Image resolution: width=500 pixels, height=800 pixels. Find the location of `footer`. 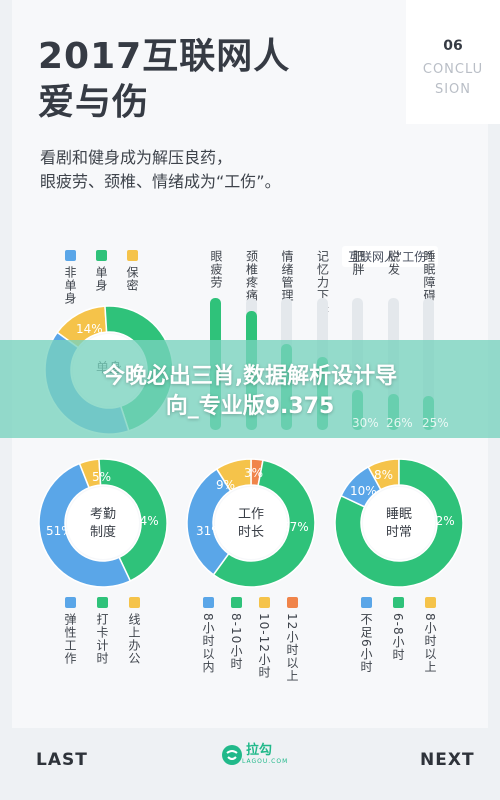

footer is located at coordinates (250, 764).